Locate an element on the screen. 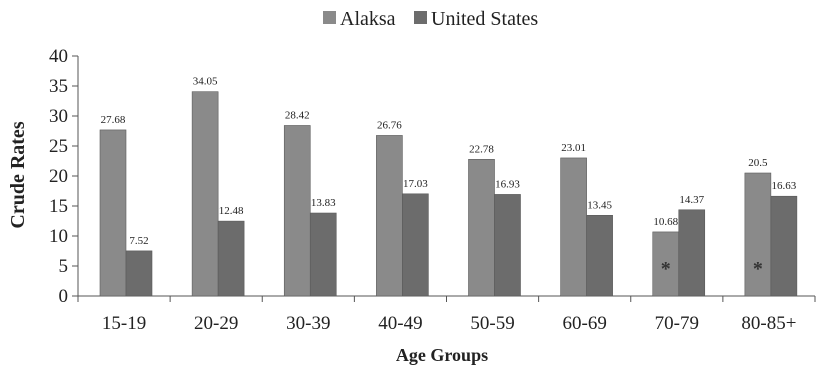 The height and width of the screenshot is (371, 825). y-tick-label: 10 is located at coordinates (58, 236).